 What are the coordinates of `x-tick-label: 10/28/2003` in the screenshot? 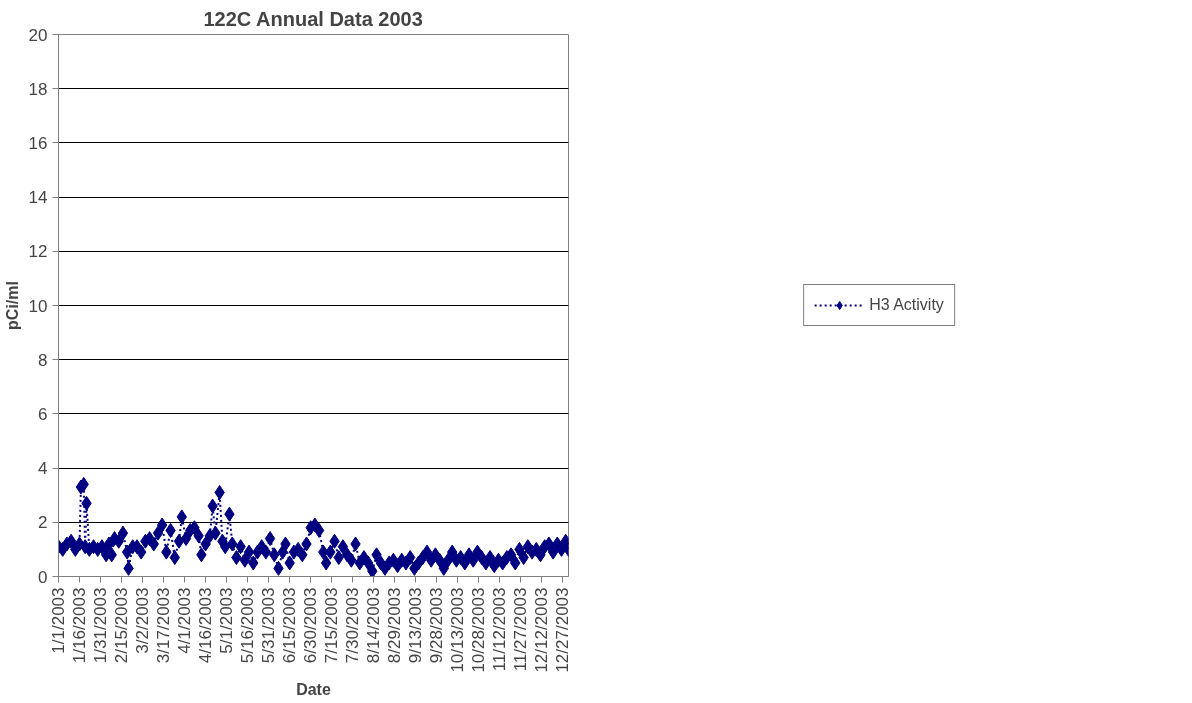 It's located at (479, 630).